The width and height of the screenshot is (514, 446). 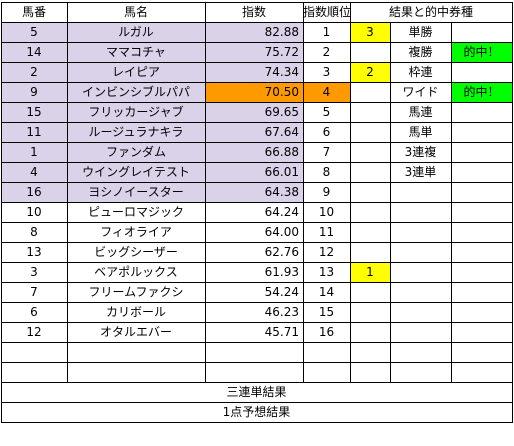 What do you see at coordinates (254, 72) in the screenshot?
I see `cell-index: 74.34` at bounding box center [254, 72].